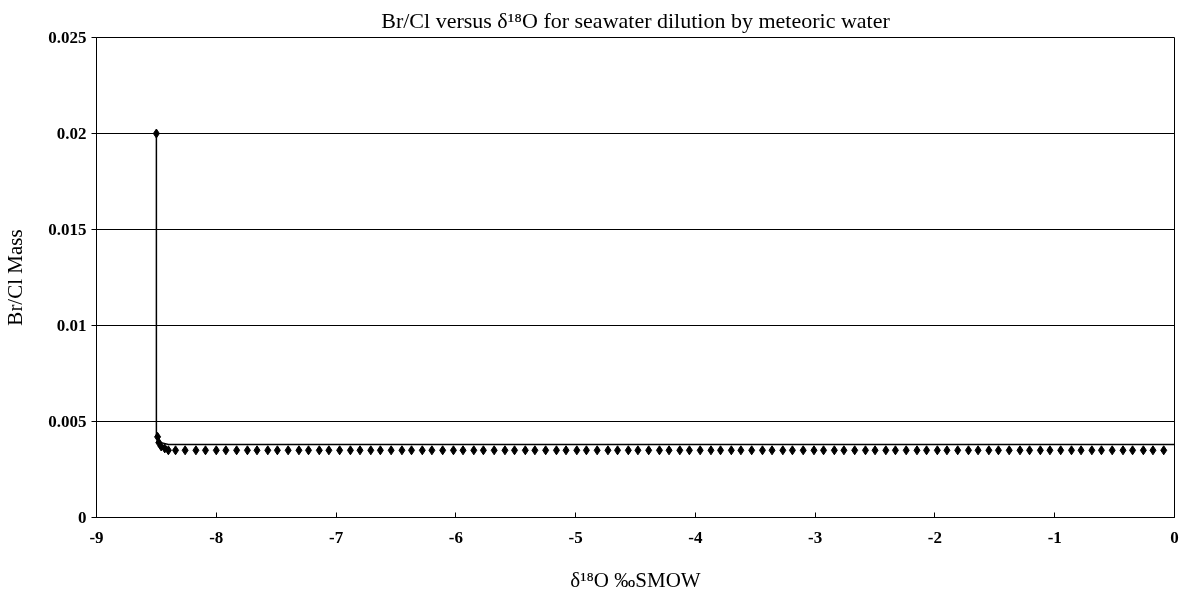  Describe the element at coordinates (575, 537) in the screenshot. I see `x-tick-label: -5` at that location.